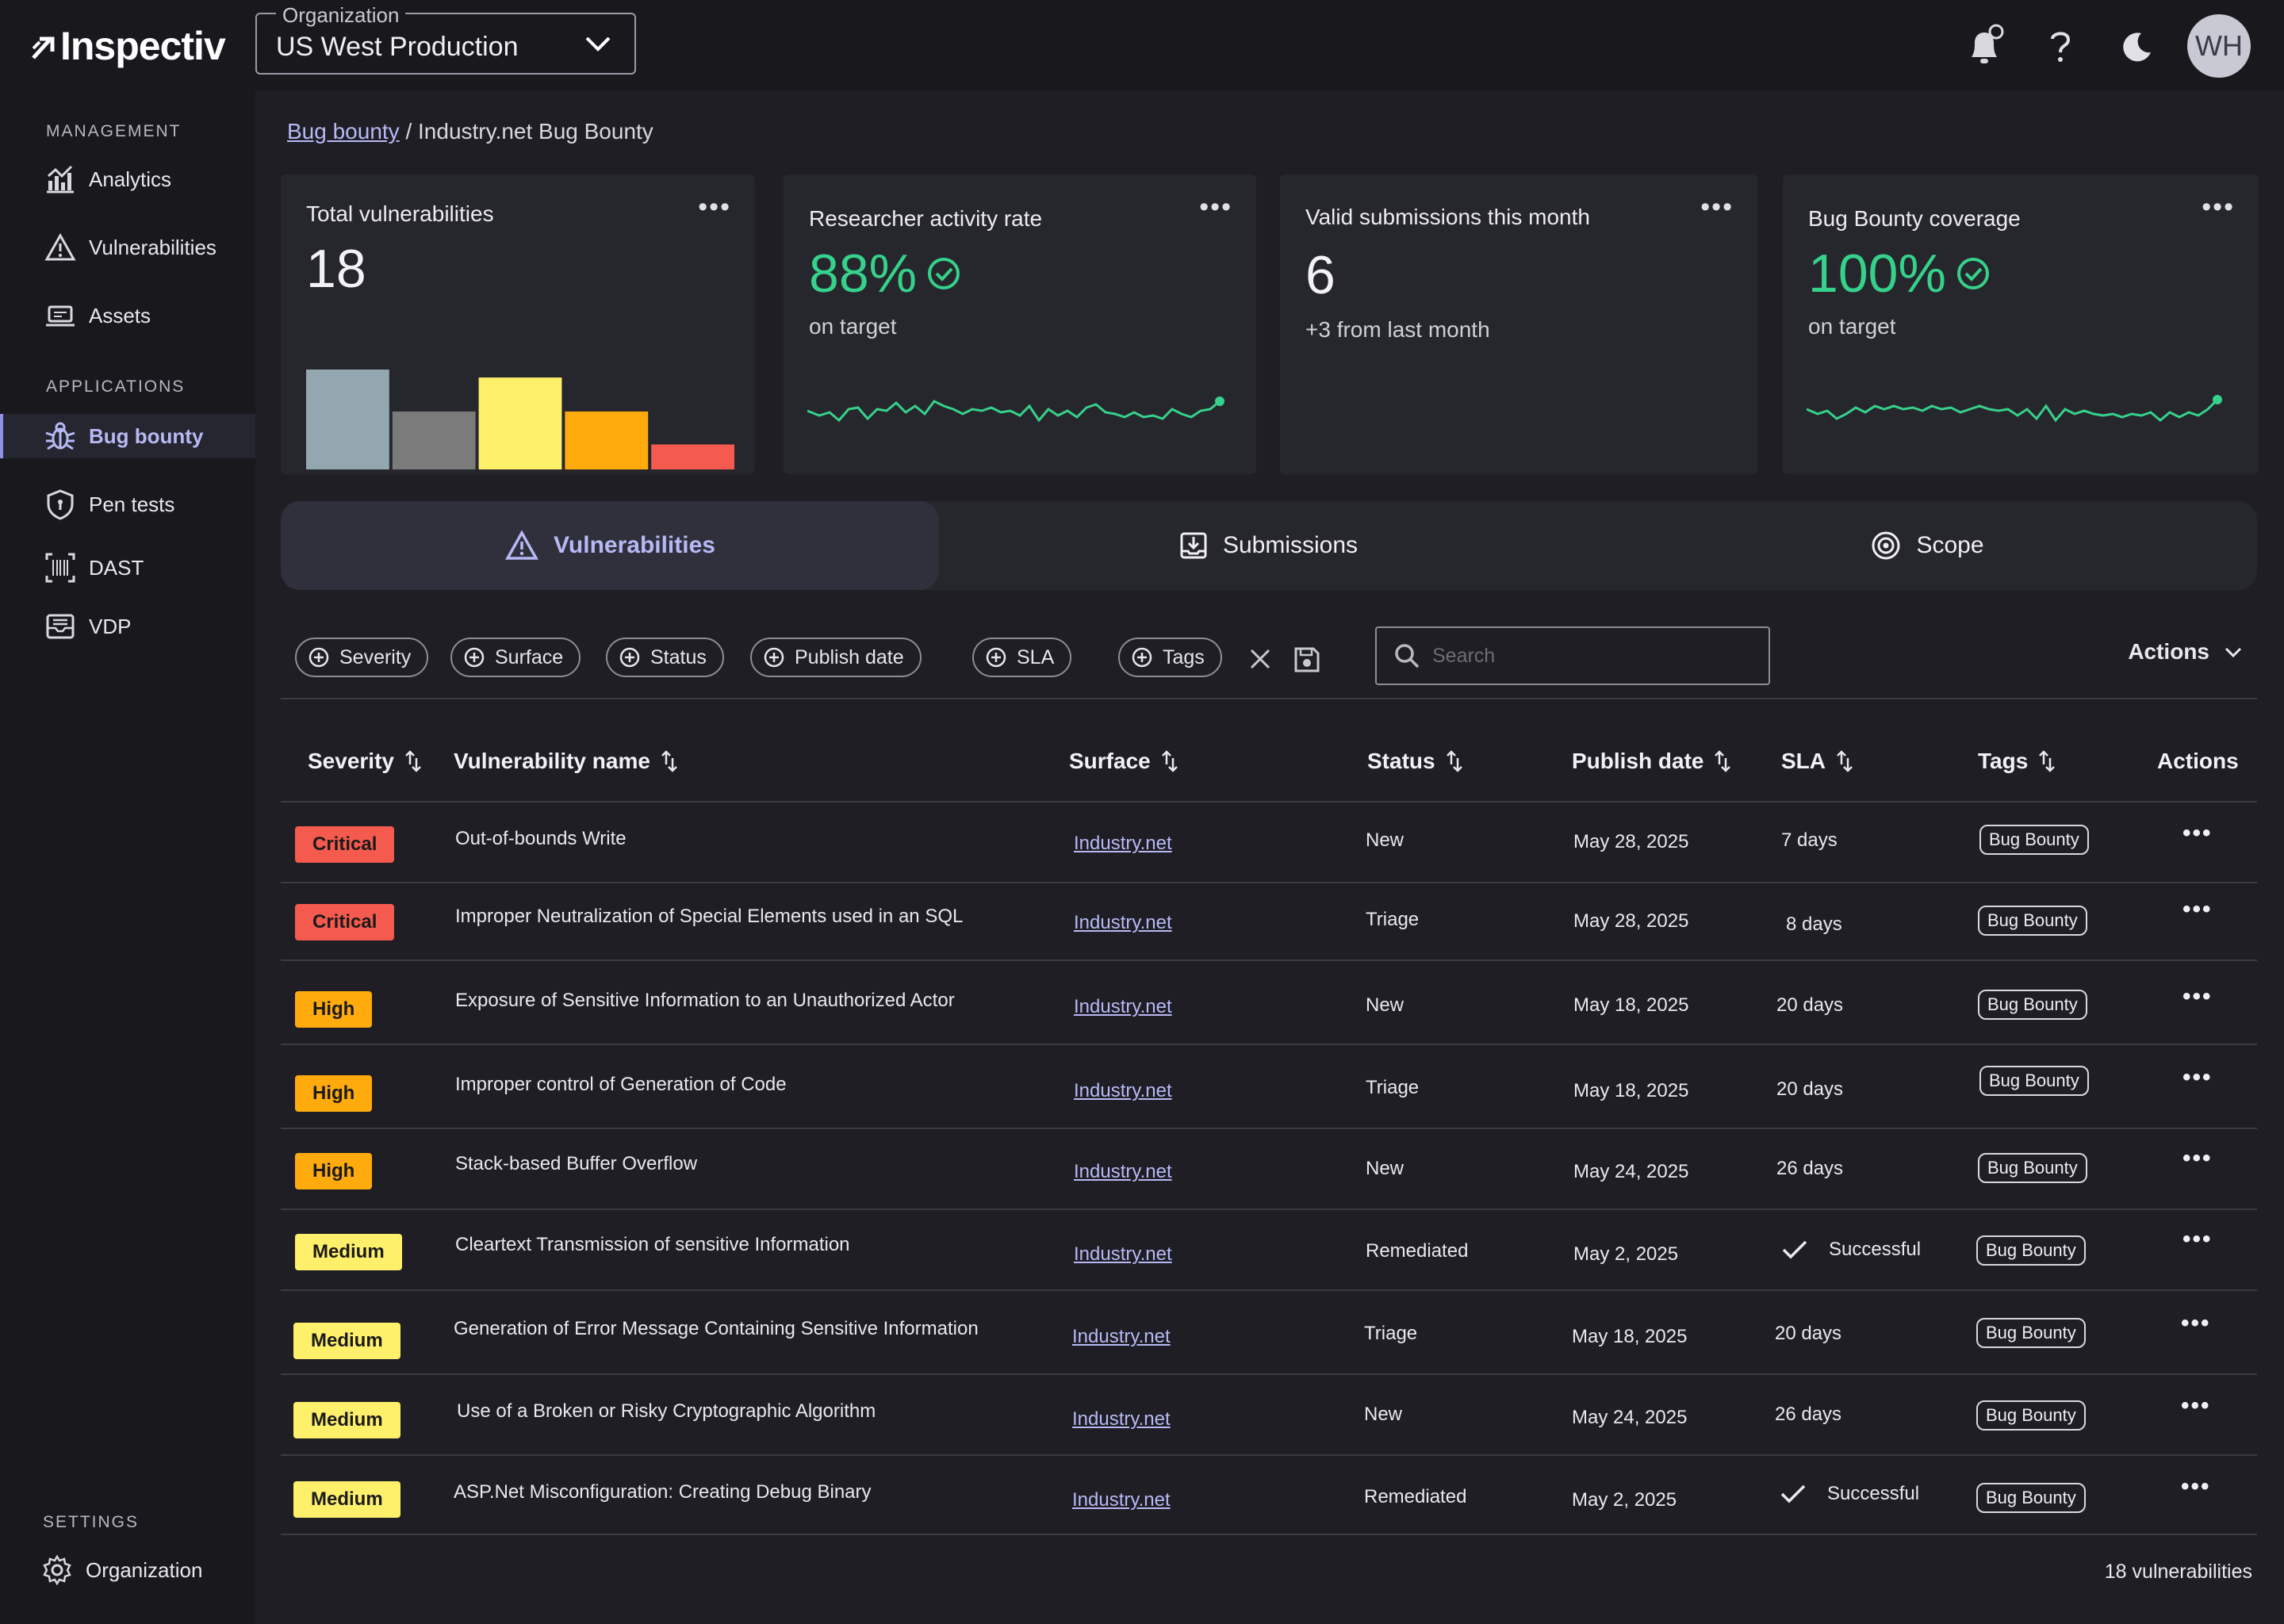  I want to click on filter-chip-status: Status, so click(665, 657).